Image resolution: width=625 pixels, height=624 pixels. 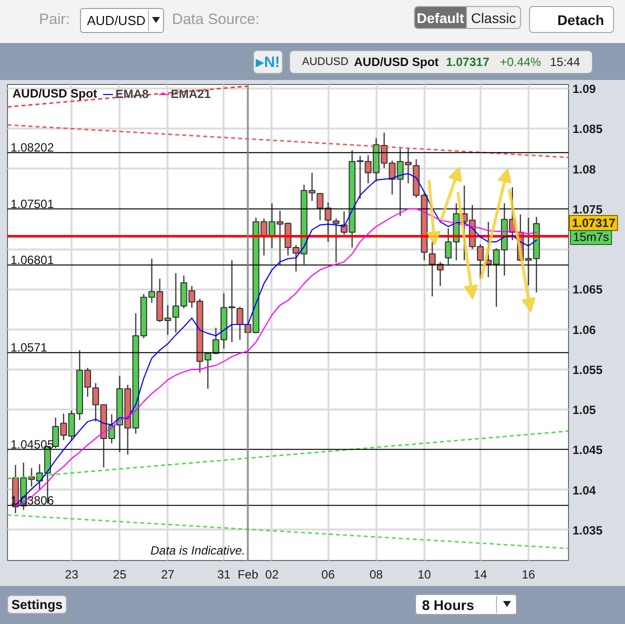 I want to click on text: Settings, so click(x=37, y=604).